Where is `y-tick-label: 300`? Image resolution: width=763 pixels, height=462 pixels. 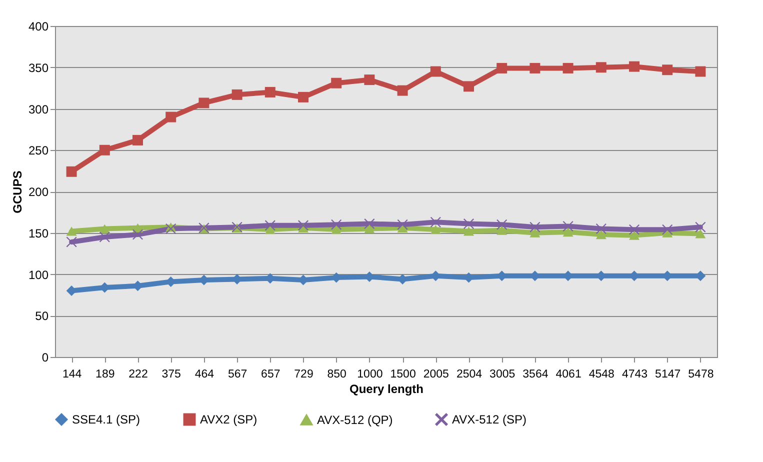
y-tick-label: 300 is located at coordinates (38, 109).